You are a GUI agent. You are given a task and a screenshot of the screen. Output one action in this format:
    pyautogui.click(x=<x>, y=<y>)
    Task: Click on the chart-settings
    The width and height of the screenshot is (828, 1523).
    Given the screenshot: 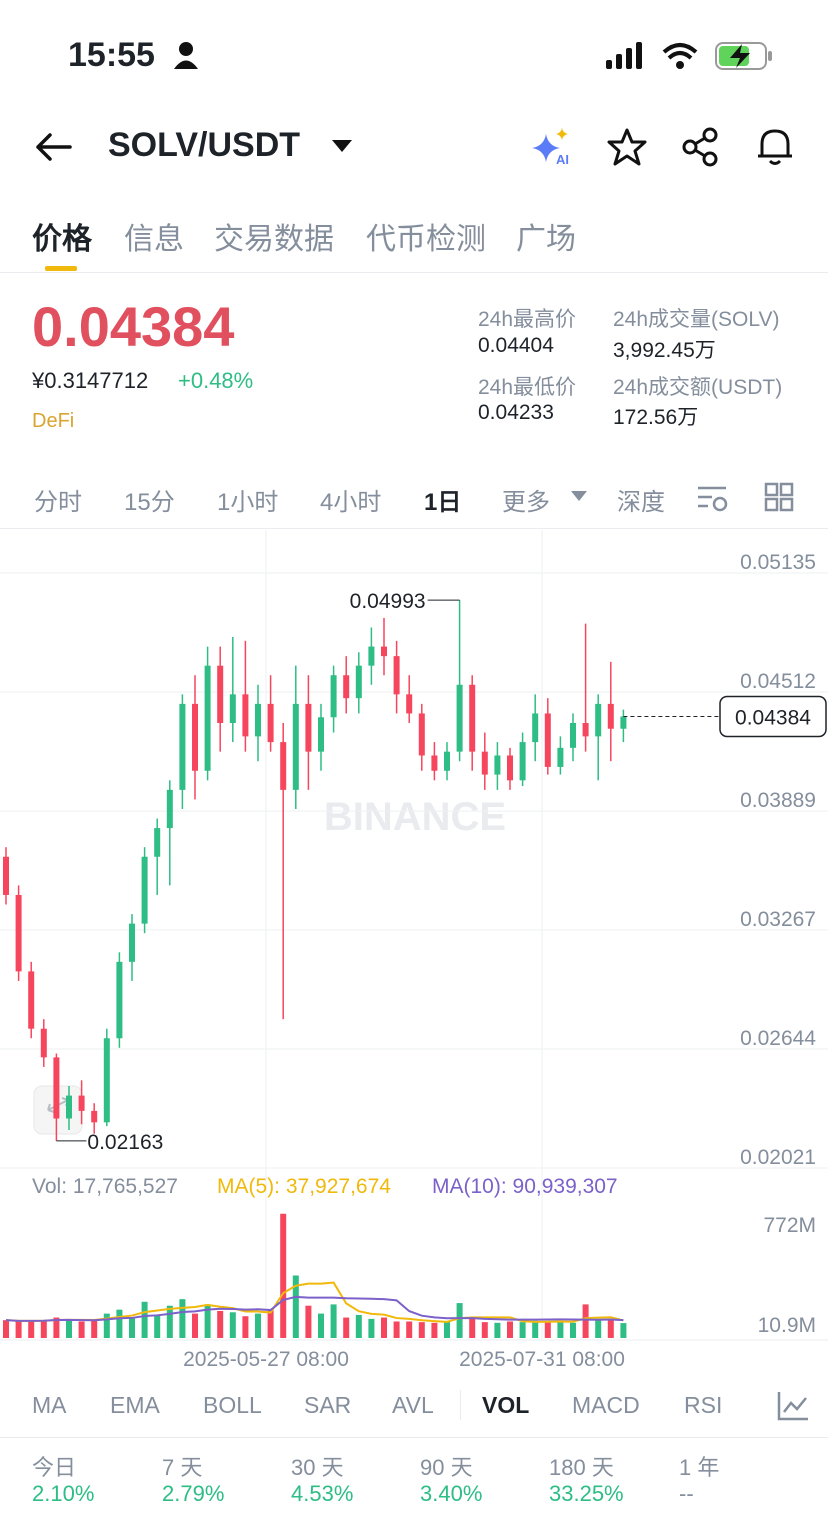 What is the action you would take?
    pyautogui.click(x=713, y=498)
    